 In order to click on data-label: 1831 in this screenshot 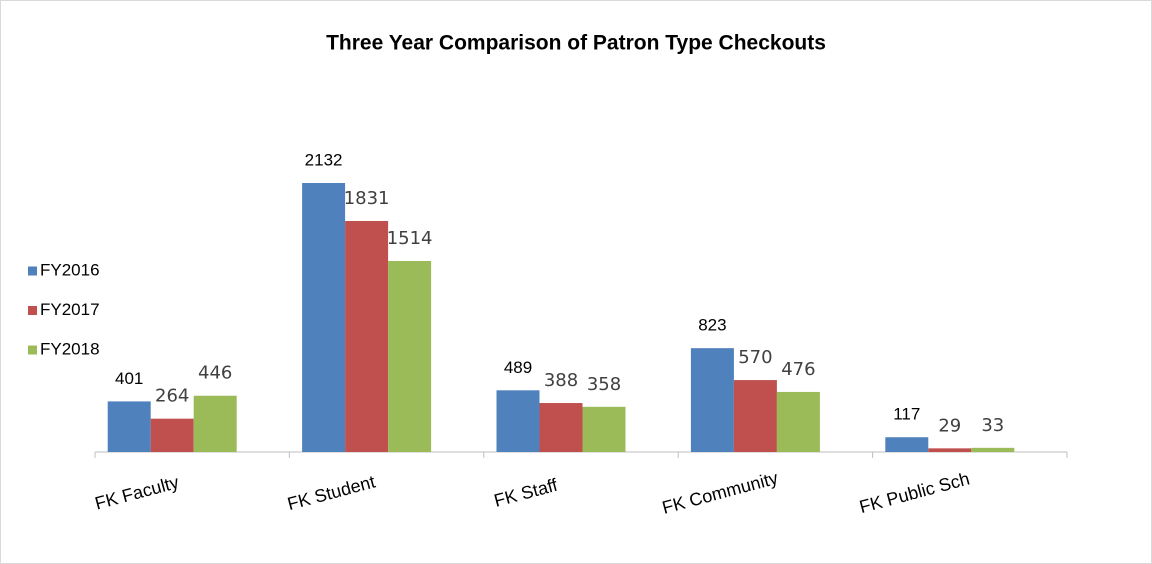, I will do `click(367, 198)`.